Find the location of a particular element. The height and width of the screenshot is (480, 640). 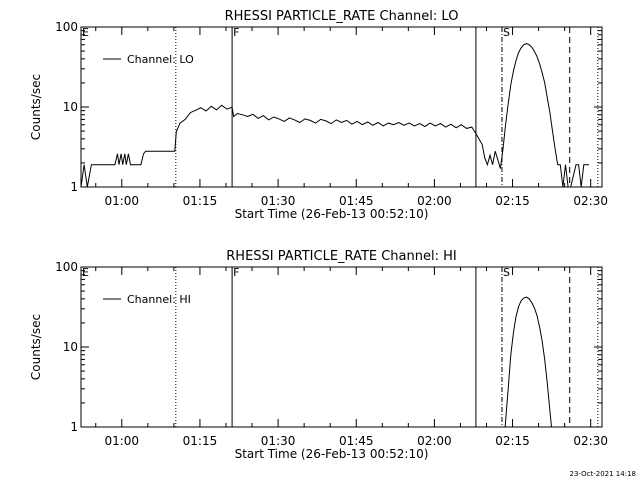

legend-label: Channel: LO is located at coordinates (160, 59).